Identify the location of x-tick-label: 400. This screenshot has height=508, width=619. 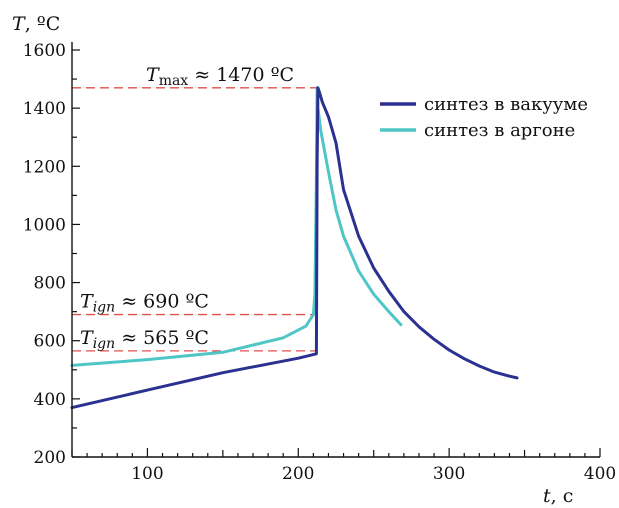
(600, 474).